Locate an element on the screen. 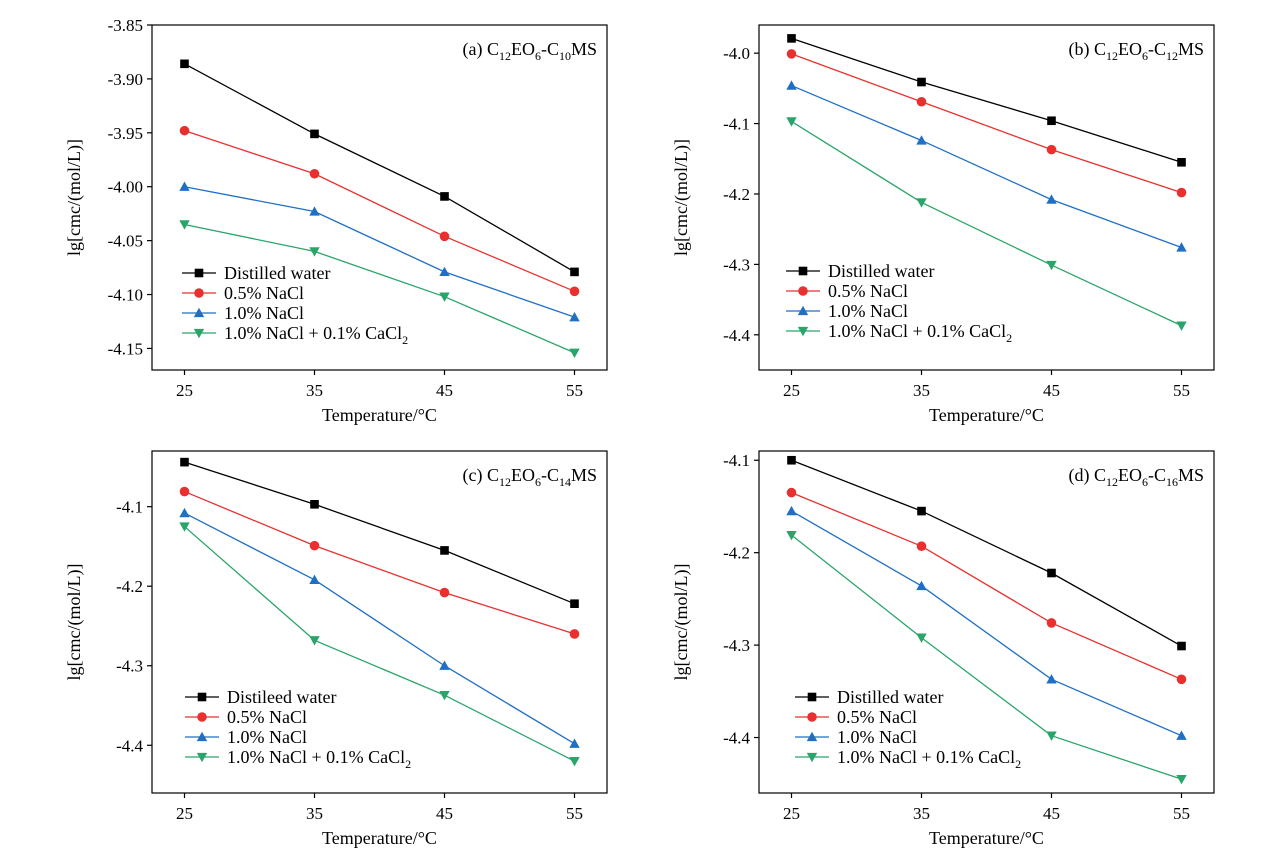 This screenshot has height=854, width=1270. panel-title: (c) C12EO6-C14MS is located at coordinates (530, 477).